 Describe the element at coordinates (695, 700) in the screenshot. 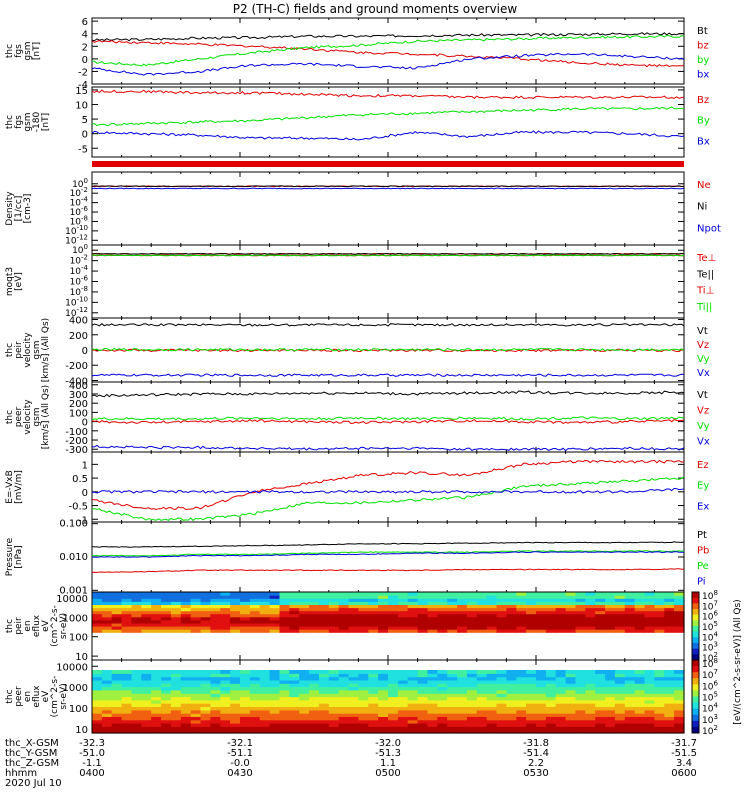

I see `colorbar-cell` at that location.